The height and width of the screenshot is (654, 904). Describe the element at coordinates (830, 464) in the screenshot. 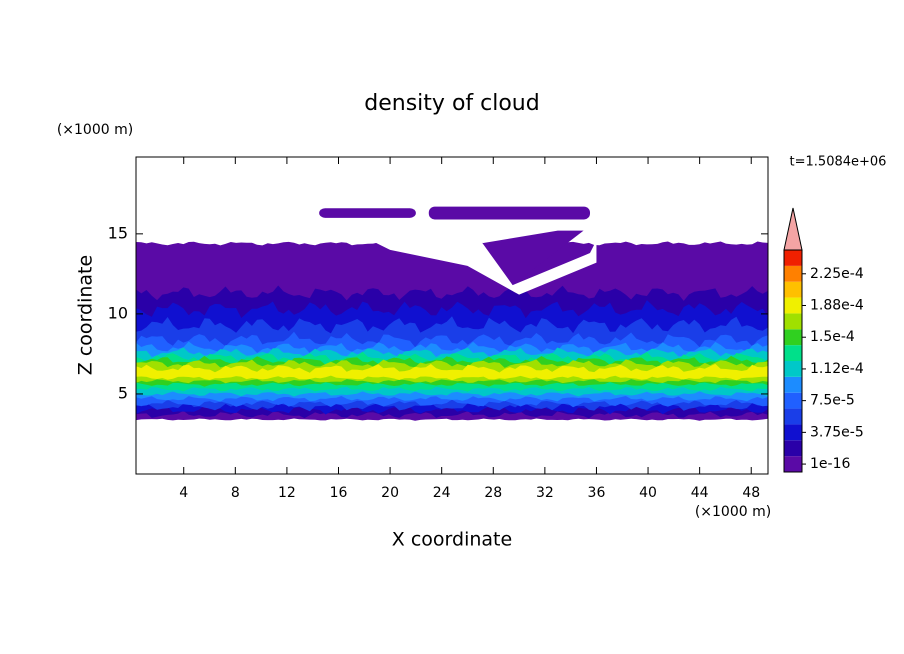

I see `colorbar-label: 1e-16` at that location.